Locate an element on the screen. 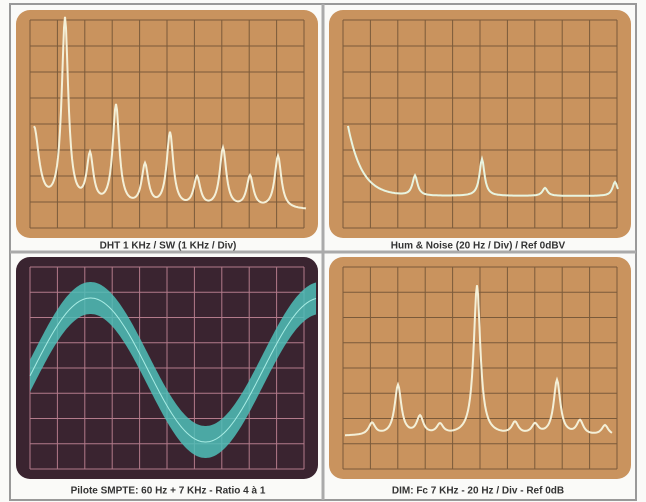 This screenshot has height=502, width=646. caption: DIM: Fc 7 KHz - 20 Hz / Div - Ref 0dB is located at coordinates (478, 491).